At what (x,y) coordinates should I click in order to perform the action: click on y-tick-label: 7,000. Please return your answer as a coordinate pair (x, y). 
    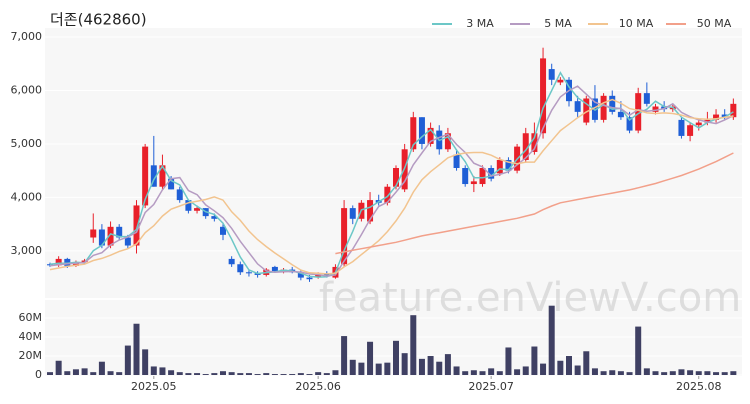
    Looking at the image, I should click on (27, 36).